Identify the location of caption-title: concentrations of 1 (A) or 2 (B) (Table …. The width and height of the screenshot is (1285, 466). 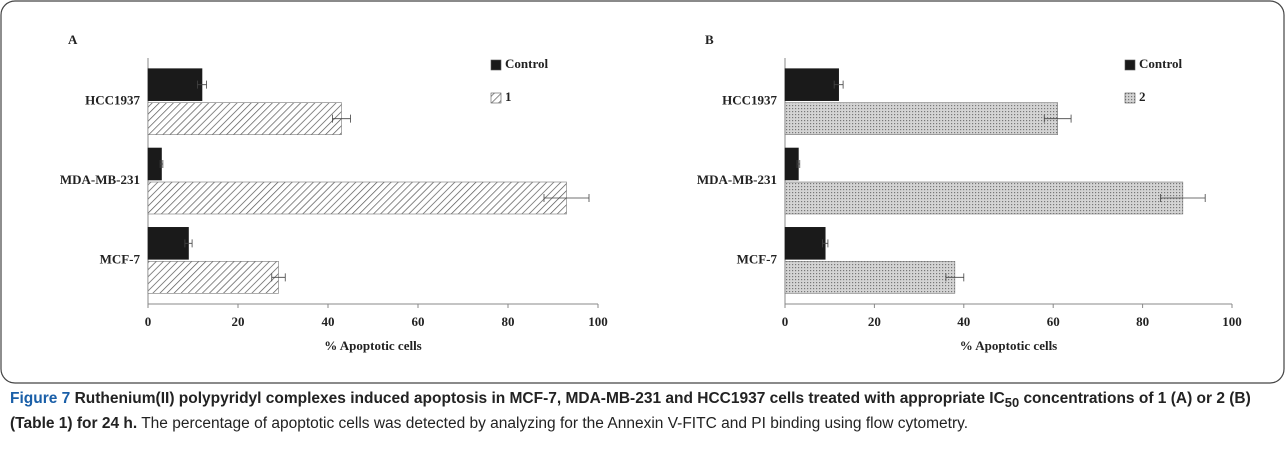
(630, 411).